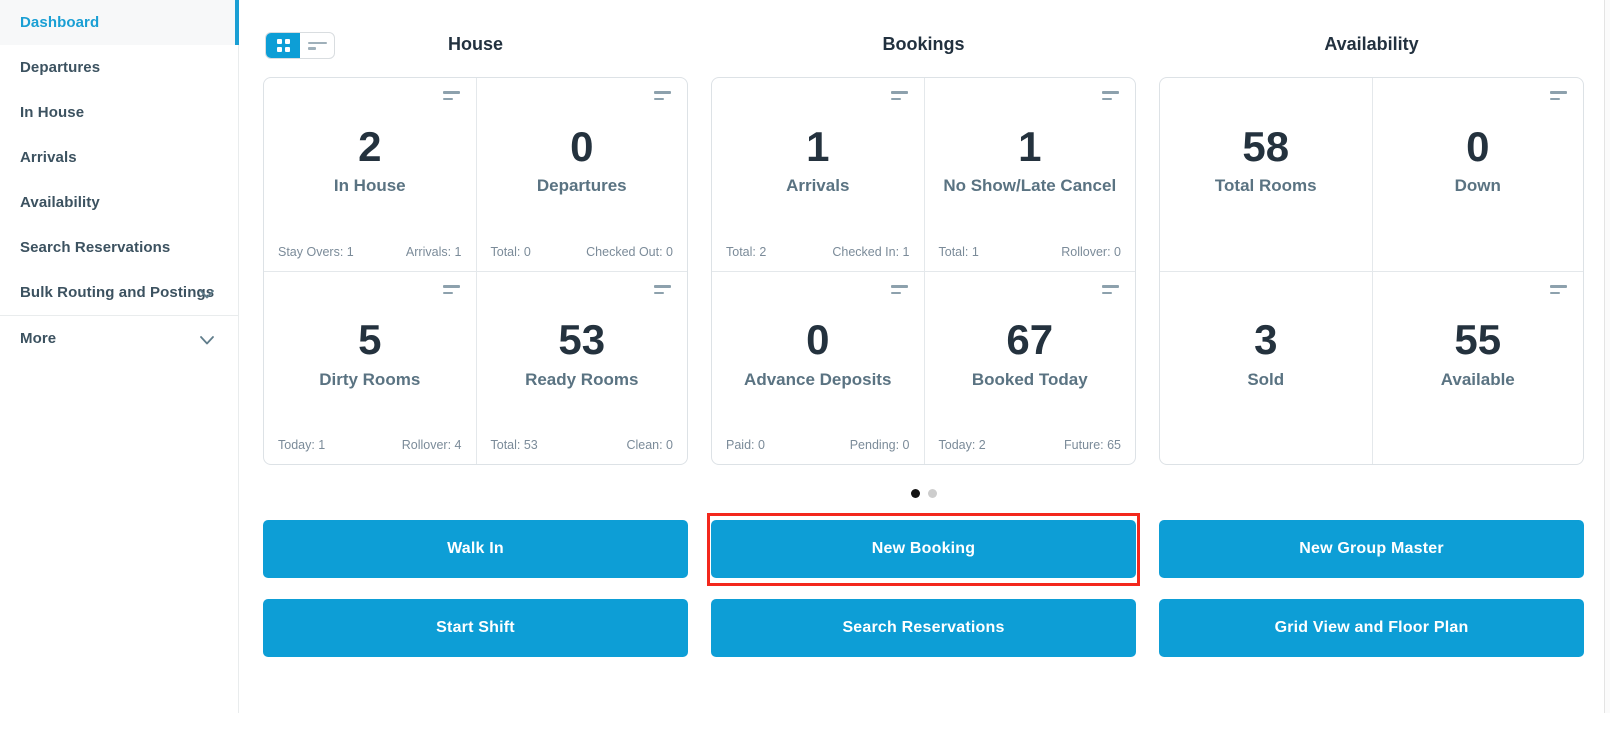 The width and height of the screenshot is (1610, 743). What do you see at coordinates (746, 252) in the screenshot?
I see `stat-footer-left: Total: 2` at bounding box center [746, 252].